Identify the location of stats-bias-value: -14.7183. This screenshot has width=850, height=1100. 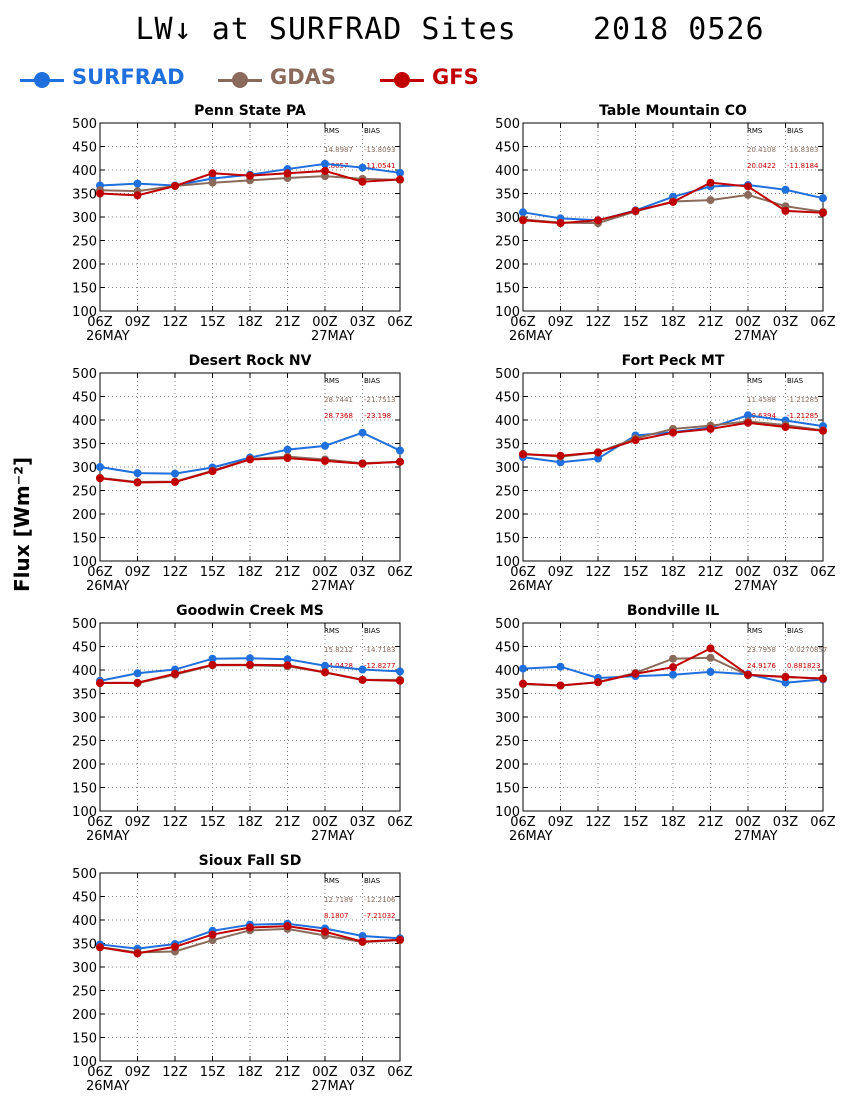
(379, 650).